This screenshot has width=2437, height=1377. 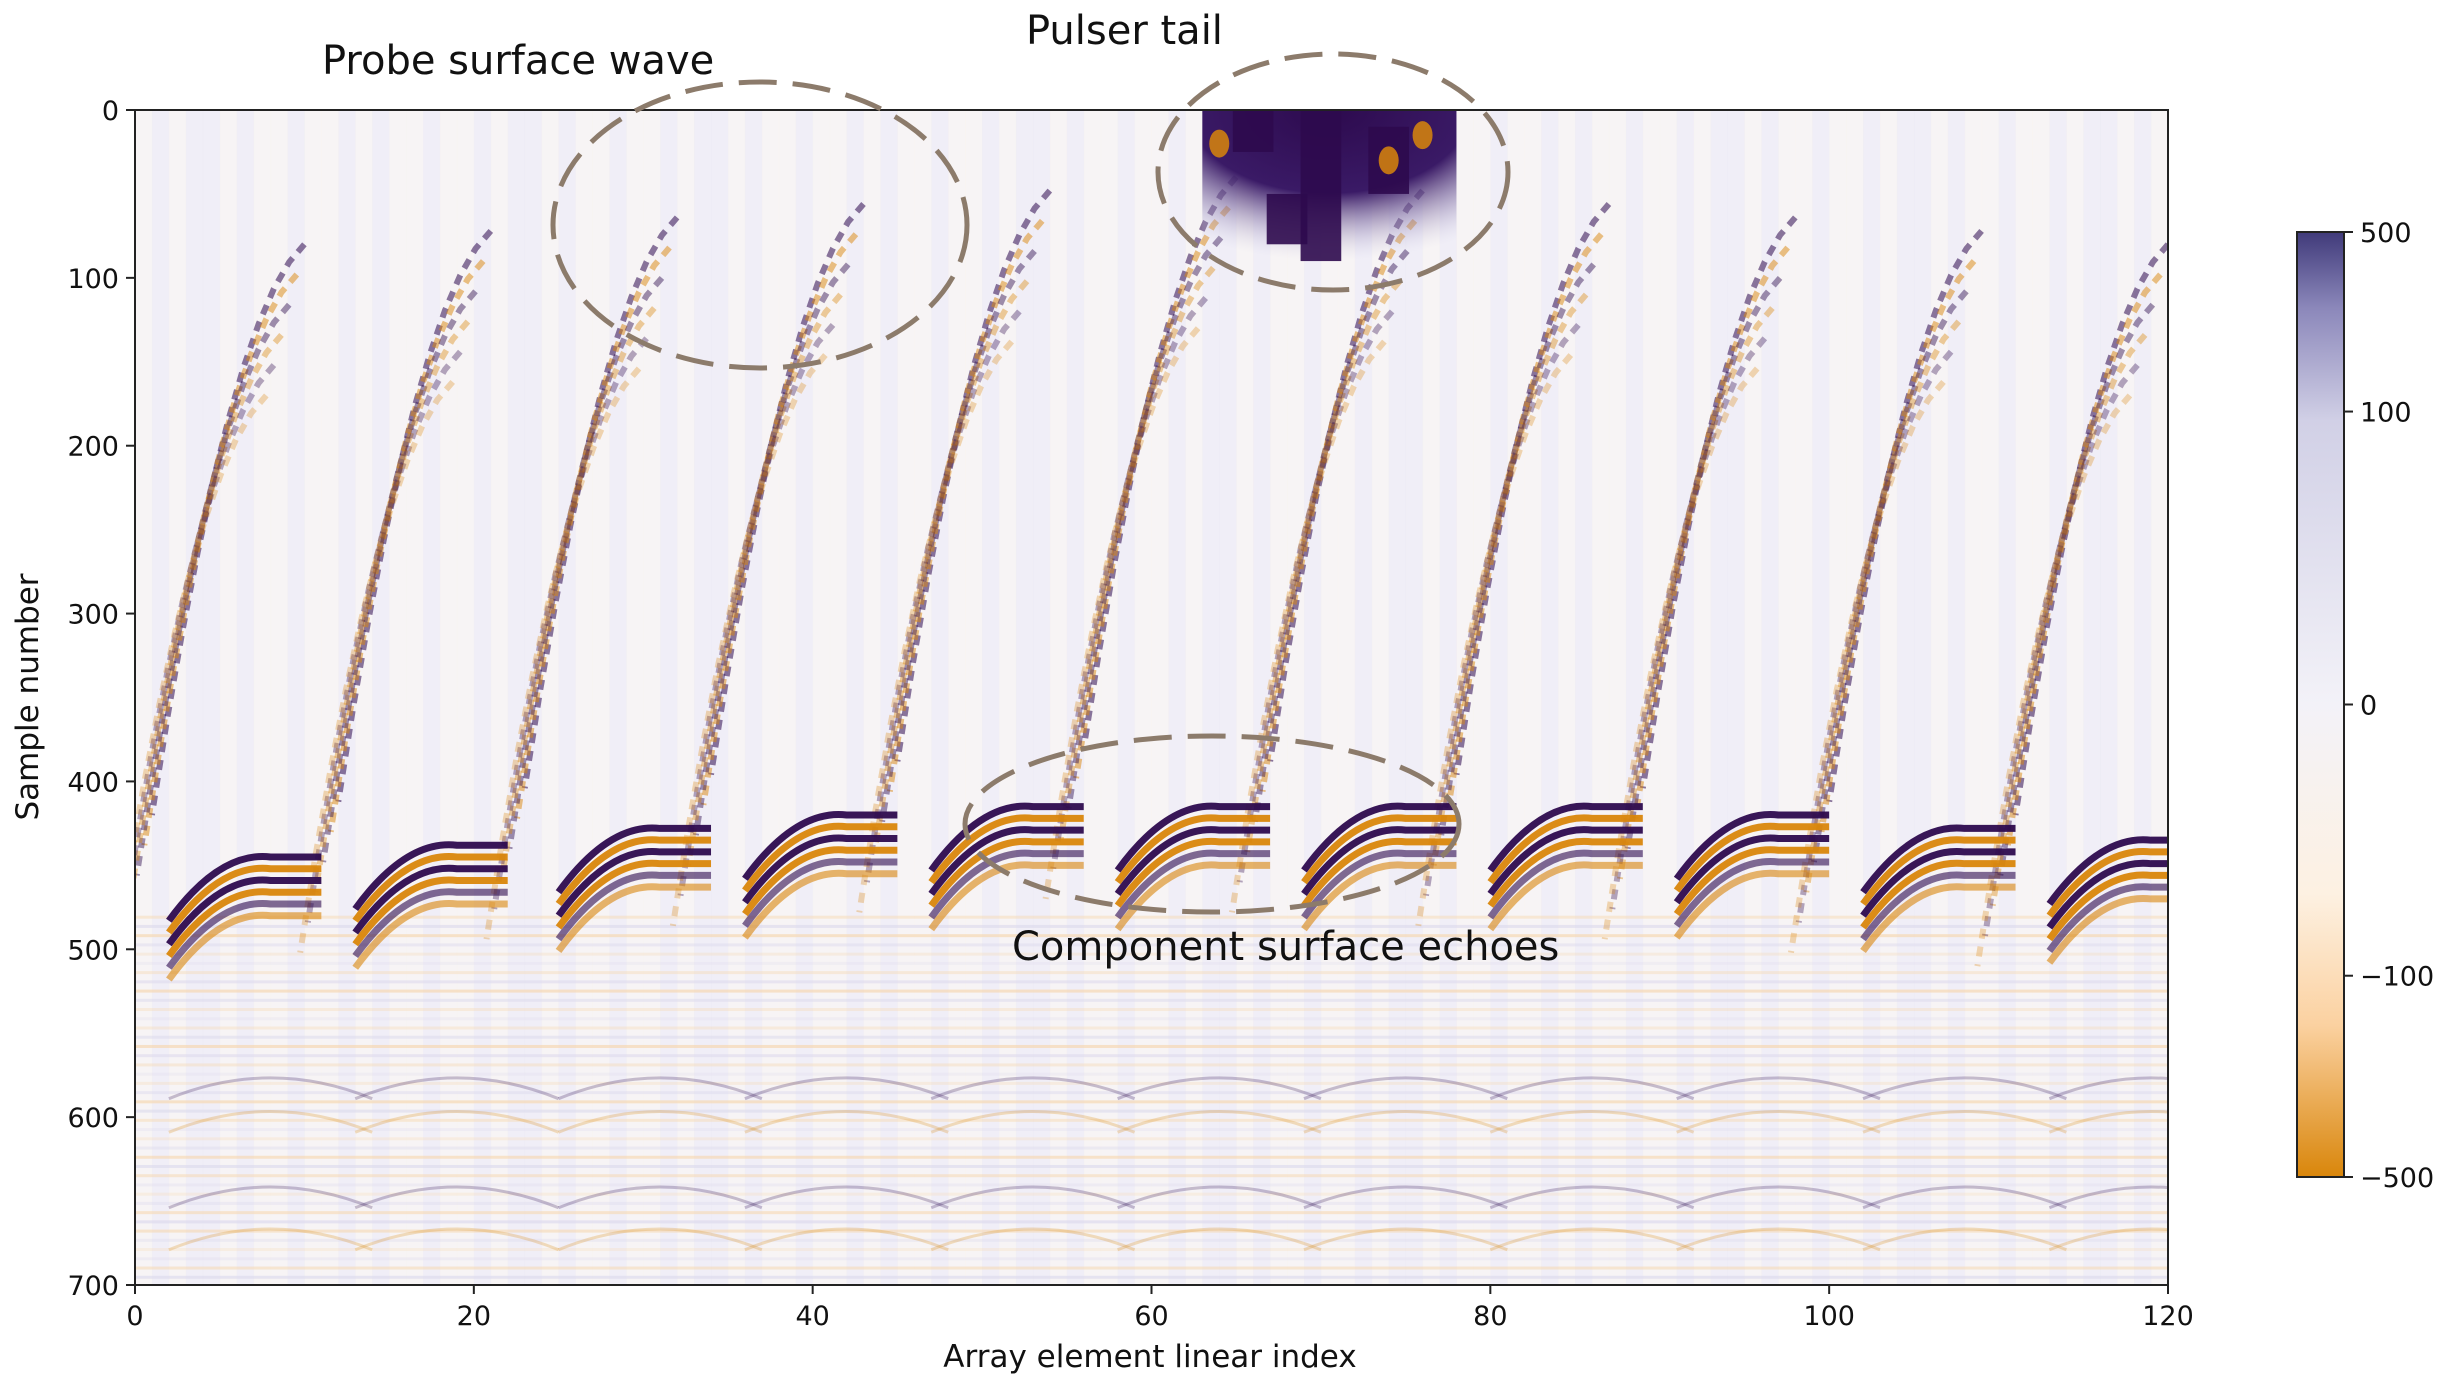 I want to click on annotation-component-surface-echoes: Component surface echoes, so click(x=1285, y=947).